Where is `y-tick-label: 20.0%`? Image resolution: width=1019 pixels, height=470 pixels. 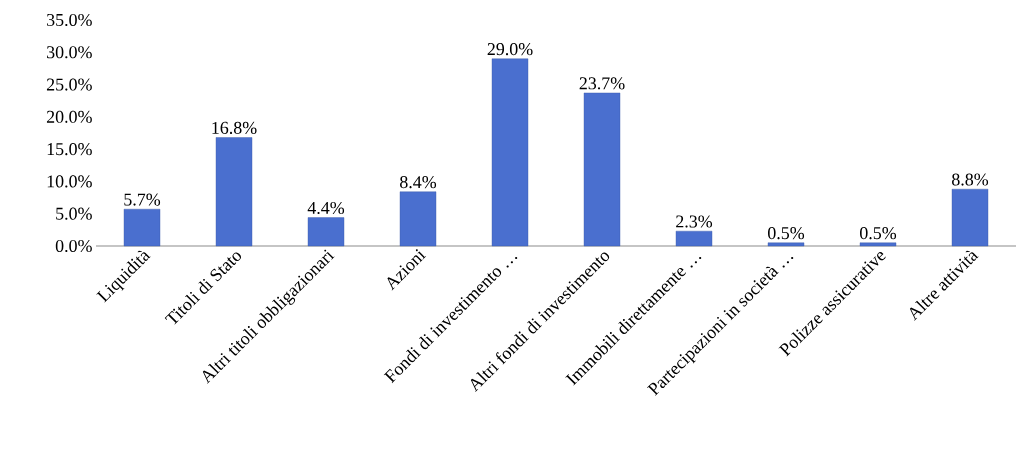 y-tick-label: 20.0% is located at coordinates (69, 116).